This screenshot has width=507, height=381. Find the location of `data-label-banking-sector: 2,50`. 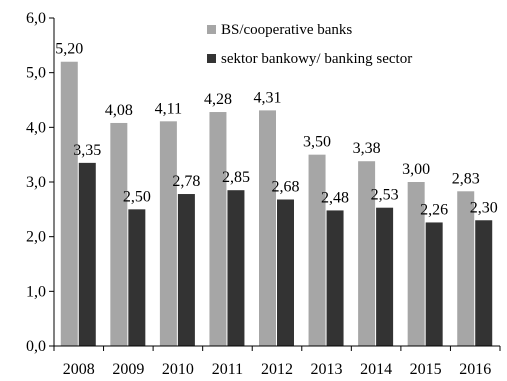

data-label-banking-sector: 2,50 is located at coordinates (137, 196).